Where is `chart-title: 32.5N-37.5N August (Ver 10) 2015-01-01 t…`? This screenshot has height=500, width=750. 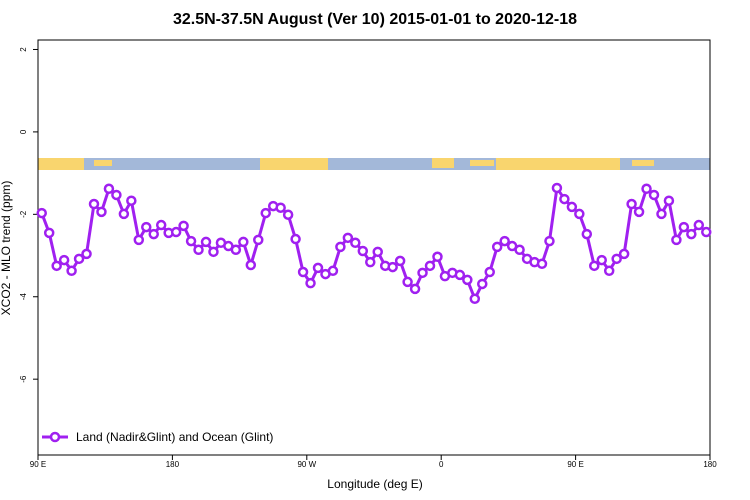
chart-title: 32.5N-37.5N August (Ver 10) 2015-01-01 t… is located at coordinates (375, 19).